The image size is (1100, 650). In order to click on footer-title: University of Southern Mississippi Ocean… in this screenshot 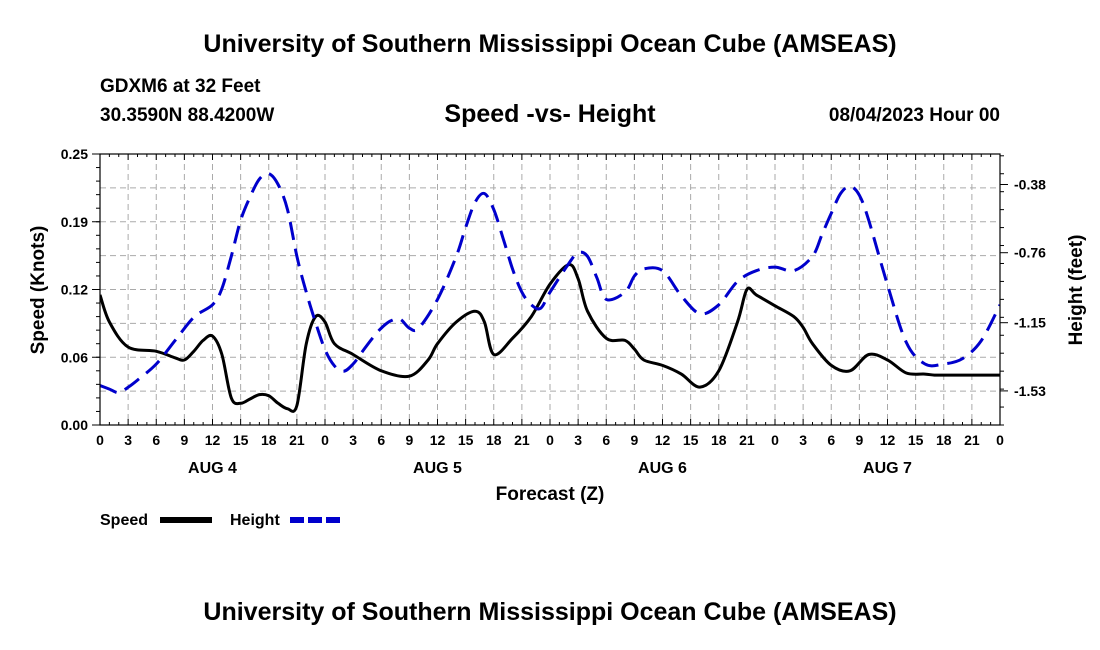, I will do `click(550, 612)`.